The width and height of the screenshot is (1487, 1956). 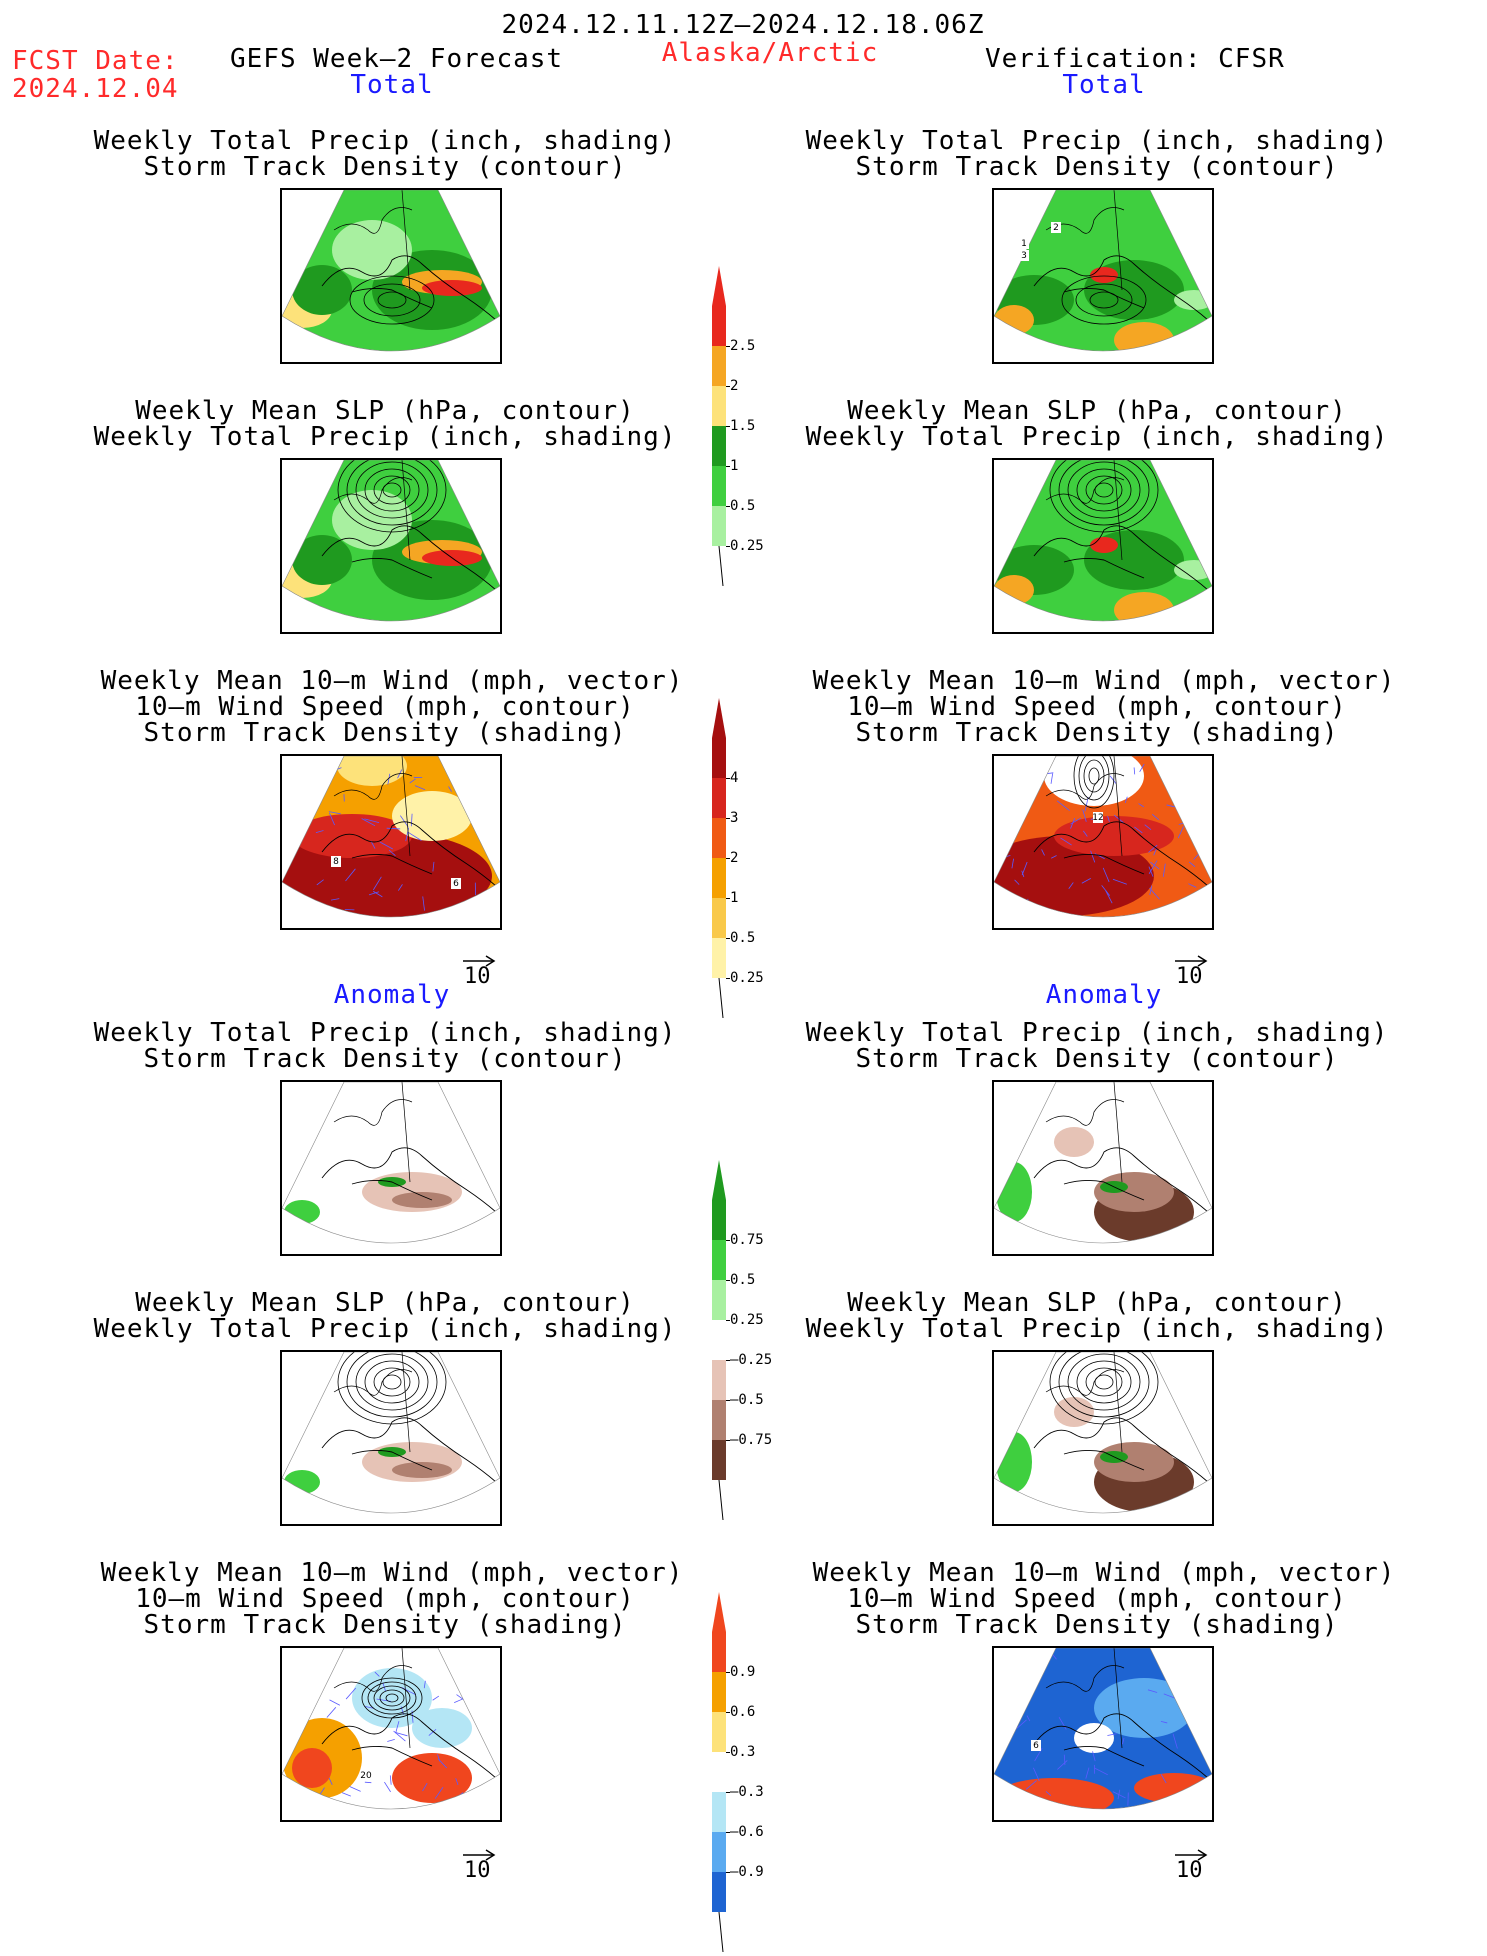 I want to click on date-range-title: 2024.12.11.12Z–2024.12.18.06Z, so click(x=743, y=25).